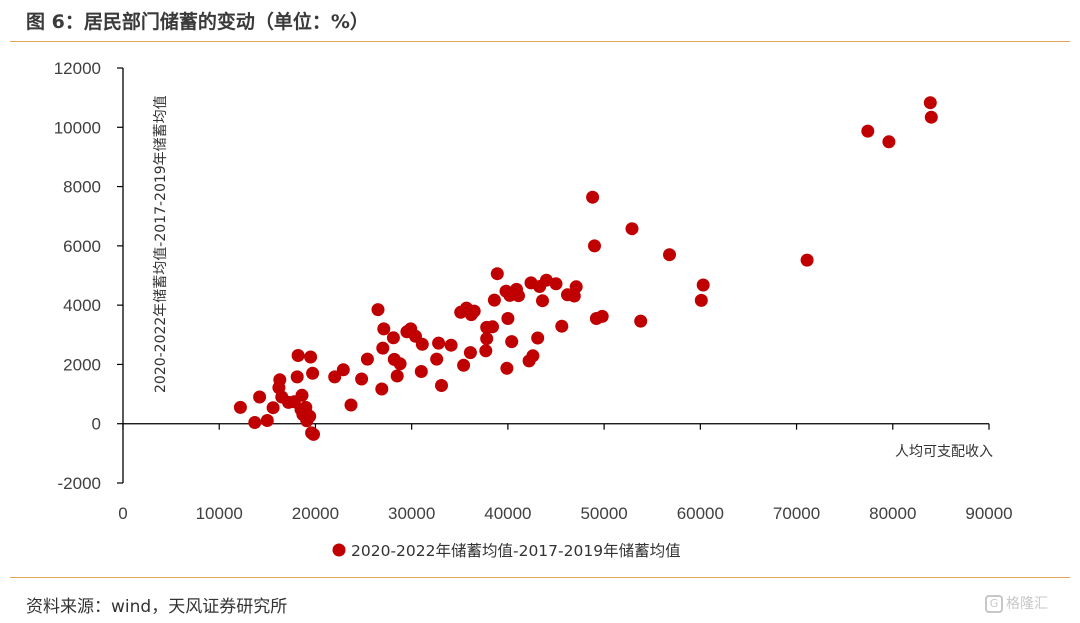 This screenshot has height=623, width=1080. I want to click on legend: 2020-2022年储蓄均值-2017-2019年储蓄均值, so click(506, 551).